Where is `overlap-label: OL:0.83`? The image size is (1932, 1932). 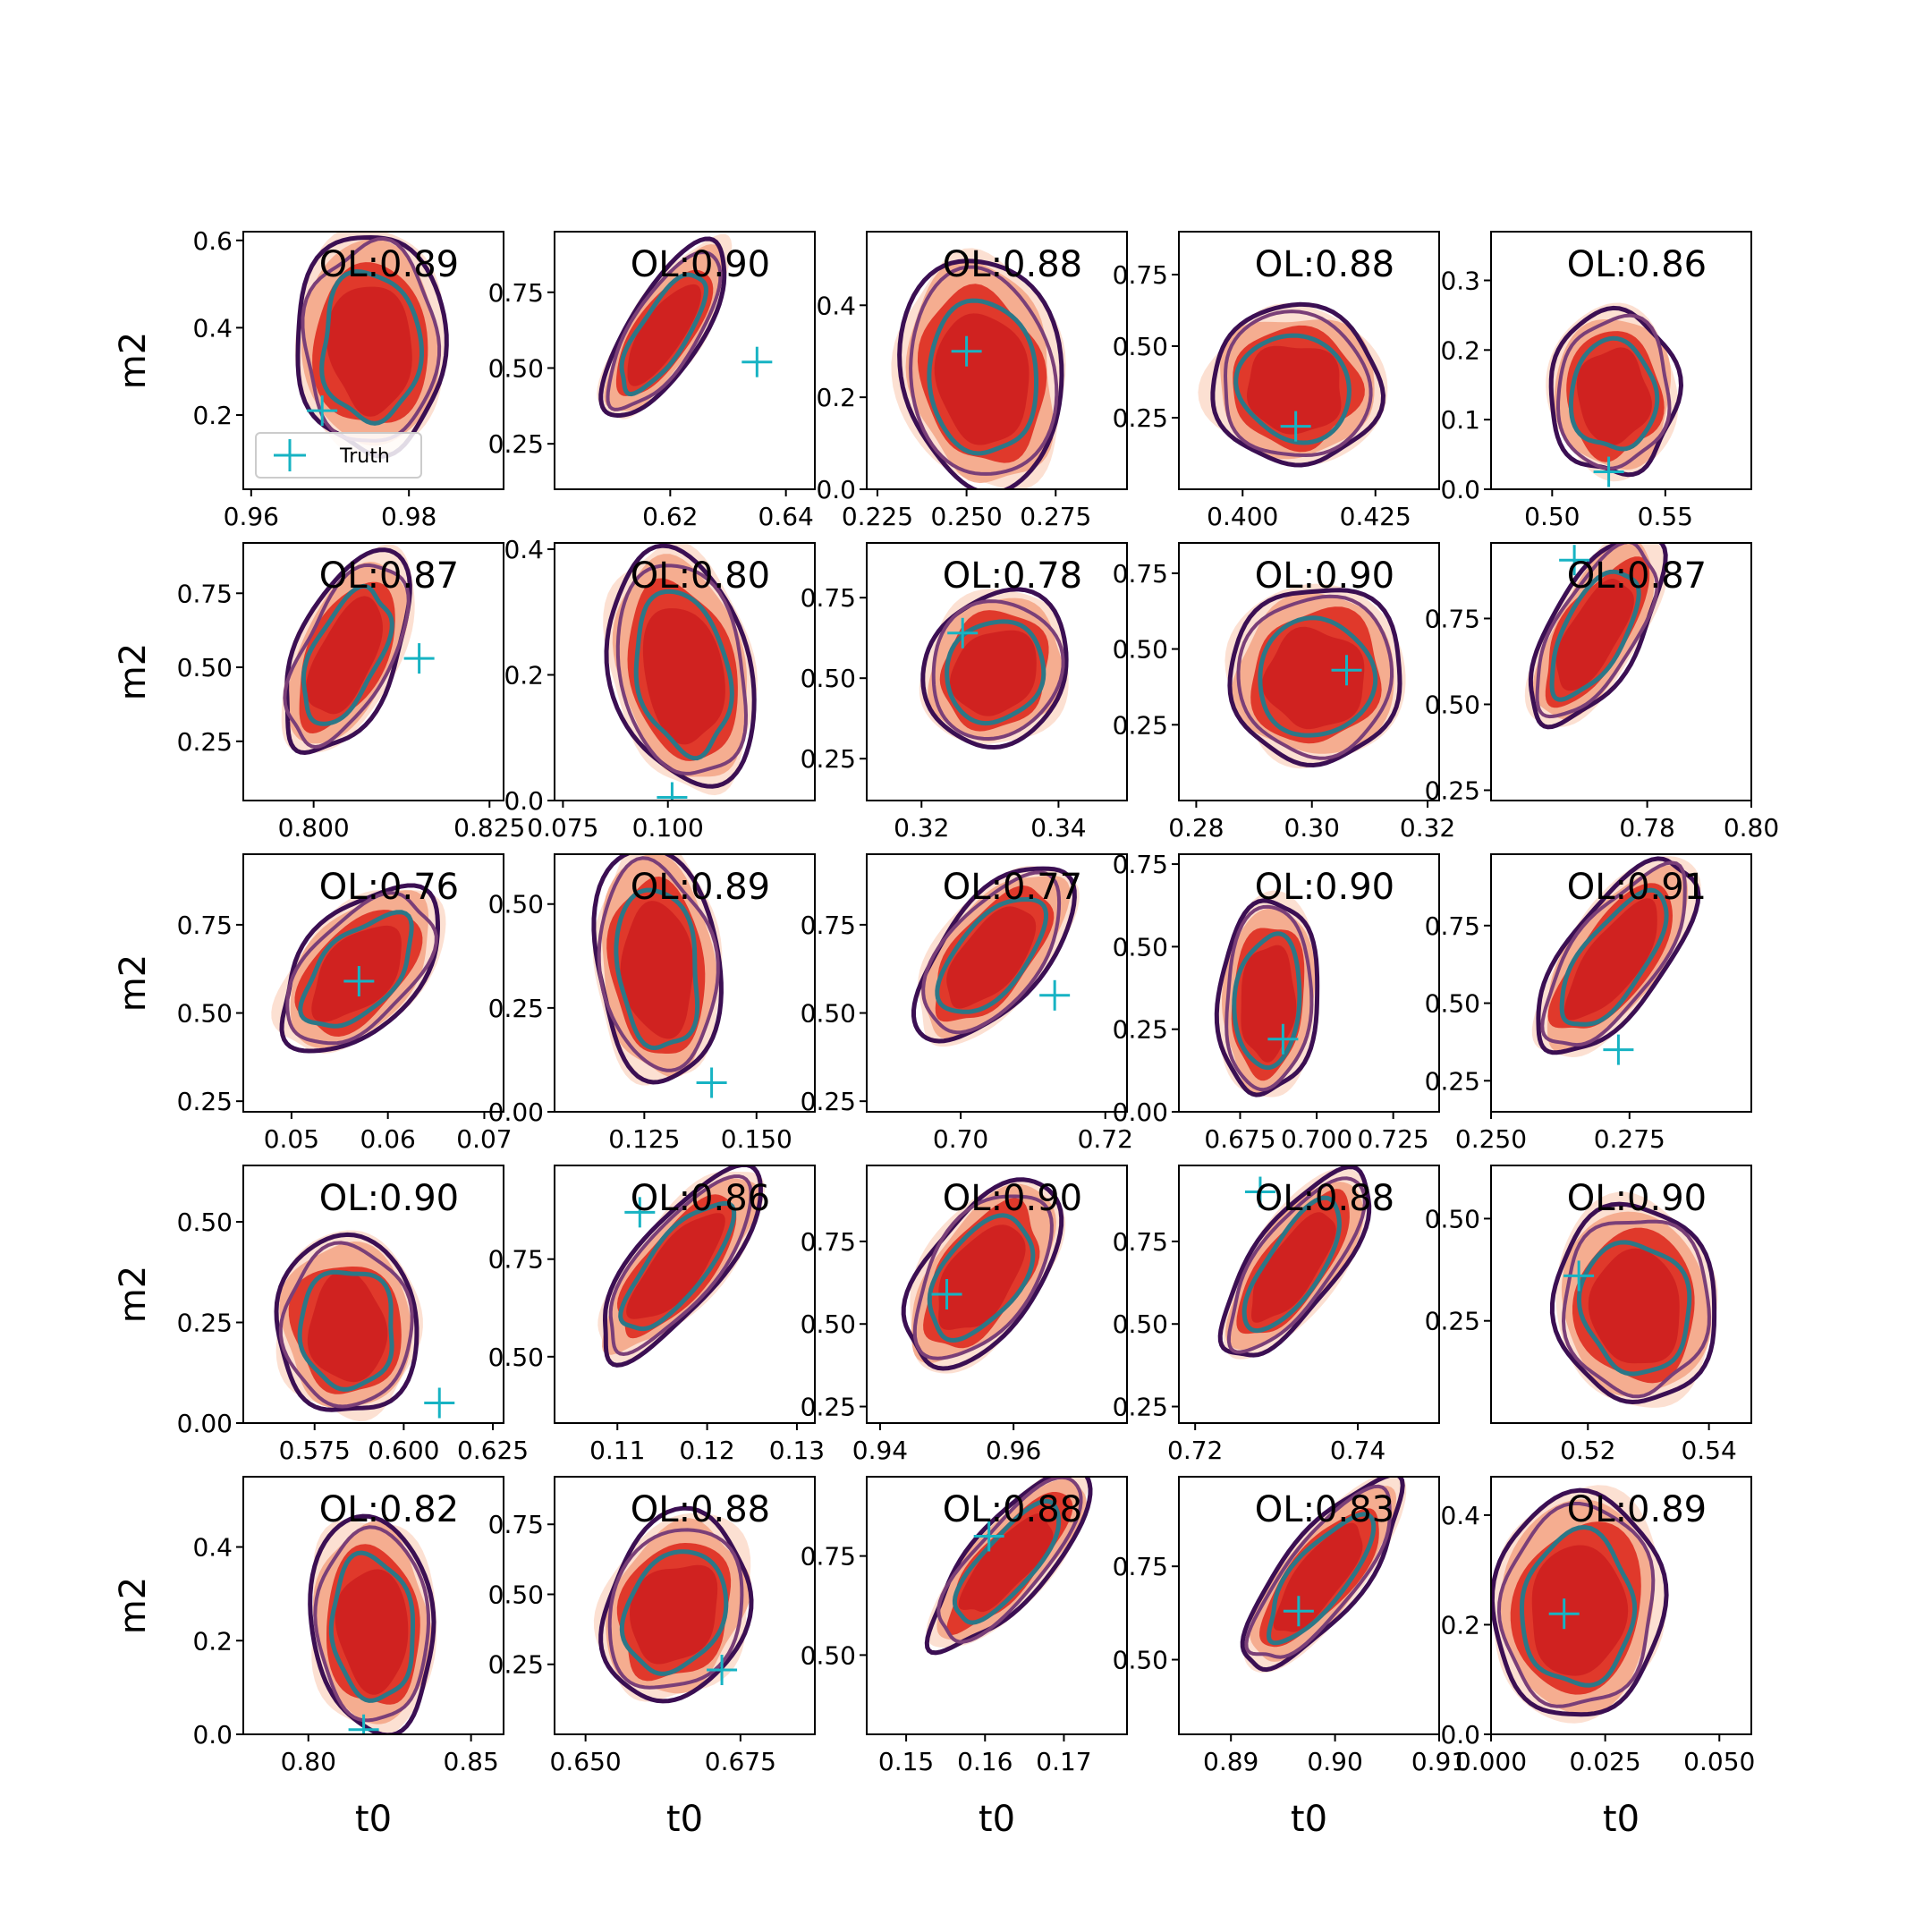
overlap-label: OL:0.83 is located at coordinates (1324, 1509).